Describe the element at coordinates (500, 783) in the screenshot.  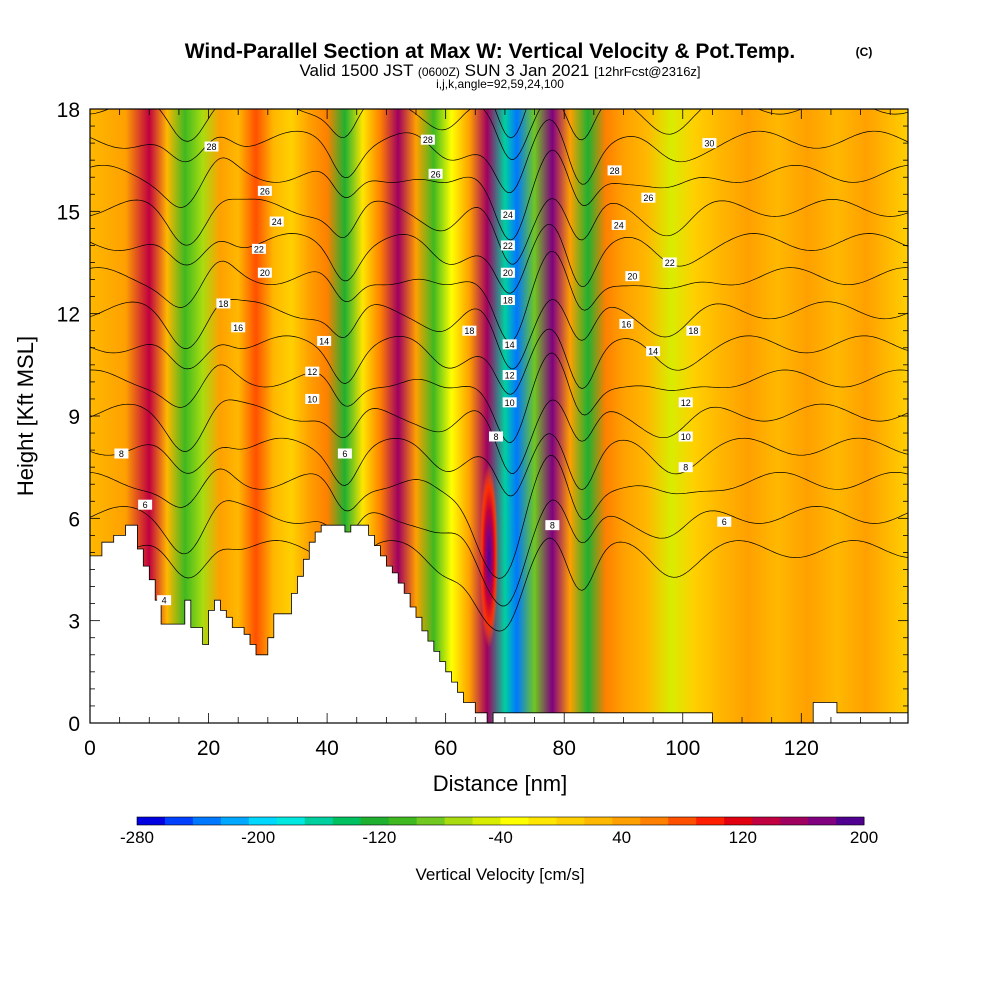
I see `x-axis-label: Distance [nm]` at that location.